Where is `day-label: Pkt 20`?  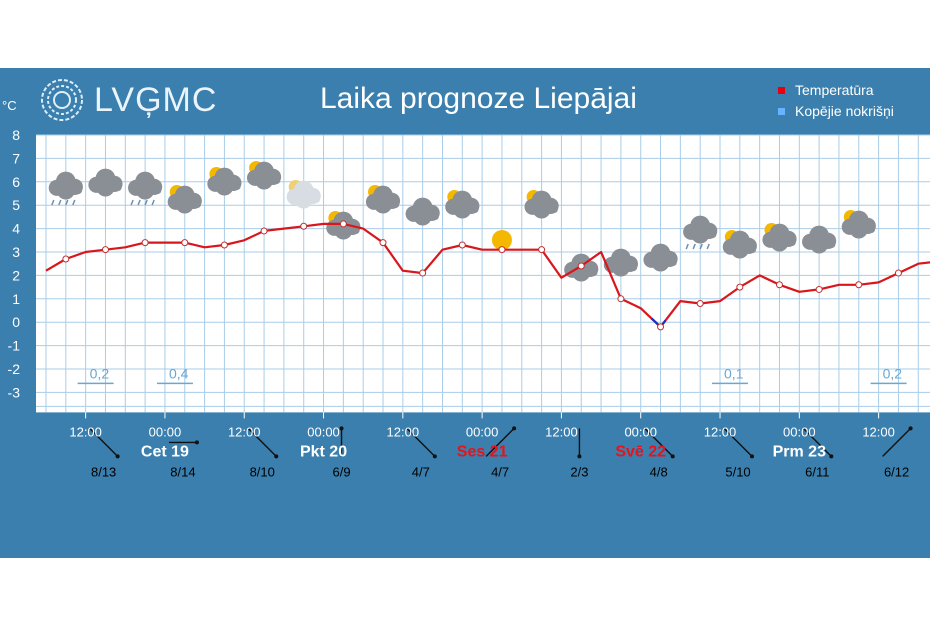 day-label: Pkt 20 is located at coordinates (323, 451).